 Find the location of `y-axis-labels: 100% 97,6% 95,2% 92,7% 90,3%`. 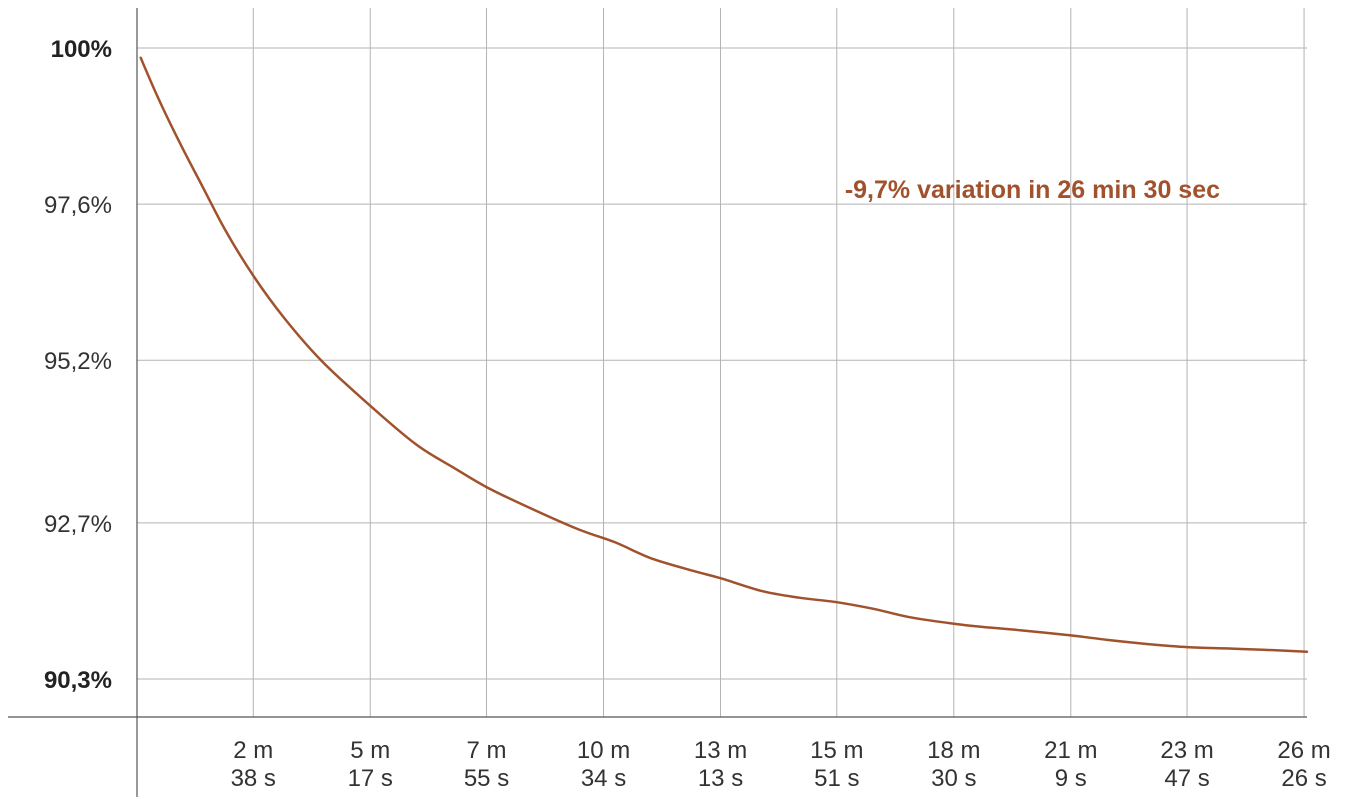

y-axis-labels: 100% 97,6% 95,2% 92,7% 90,3% is located at coordinates (78, 365).